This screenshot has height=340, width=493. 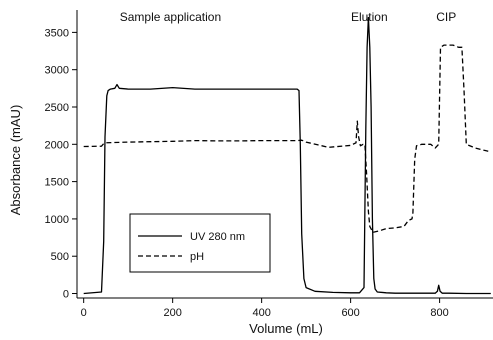 What do you see at coordinates (197, 257) in the screenshot?
I see `legend-entry-label: pH` at bounding box center [197, 257].